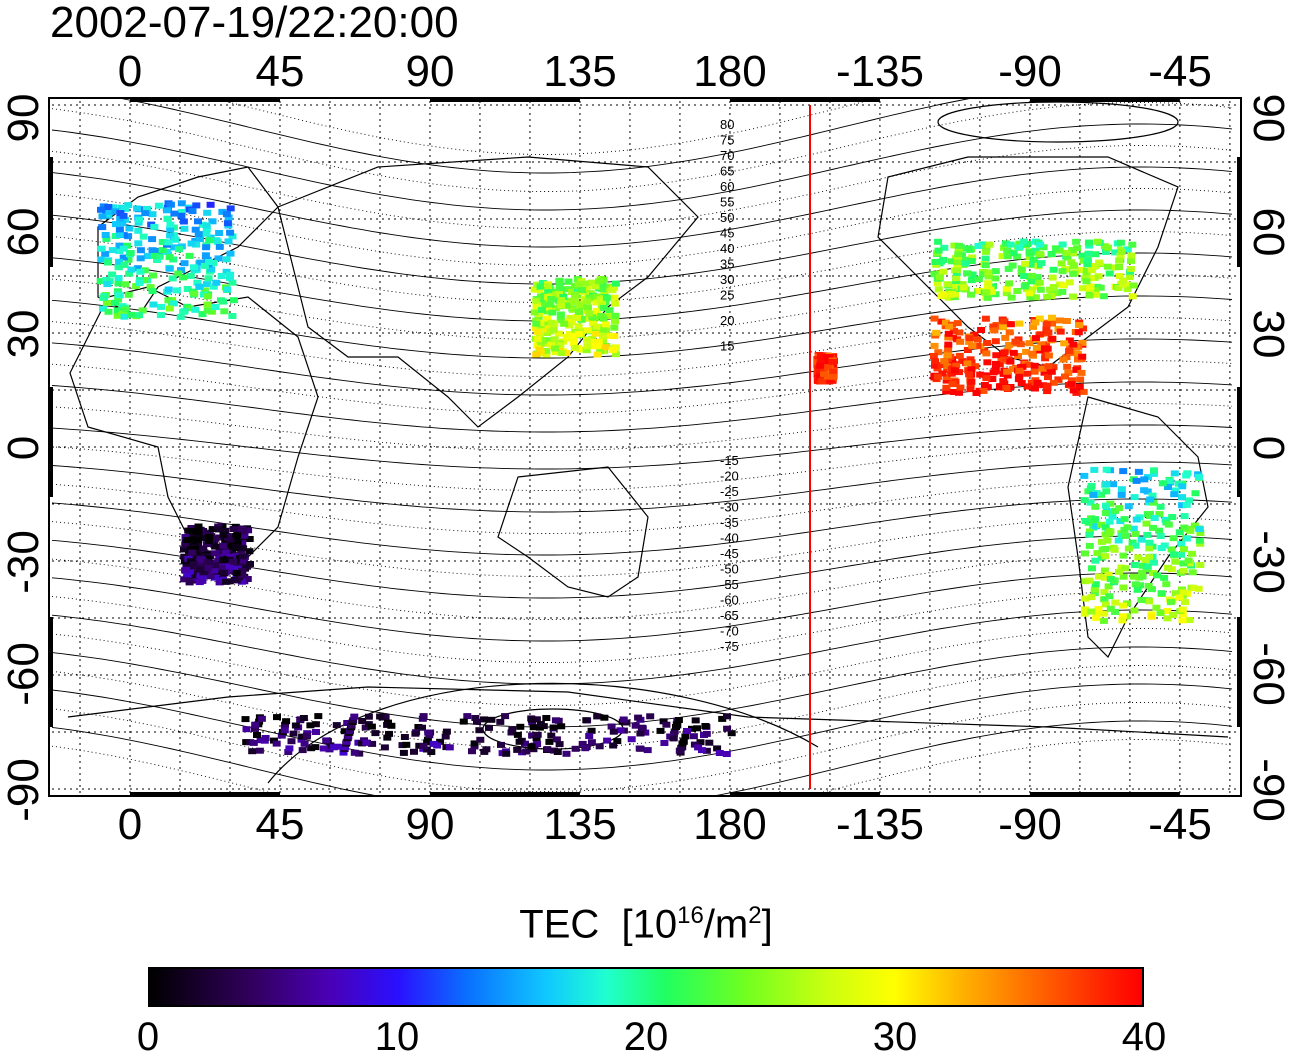 Image resolution: width=1292 pixels, height=1060 pixels. I want to click on bottom-tick-label: 0, so click(130, 824).